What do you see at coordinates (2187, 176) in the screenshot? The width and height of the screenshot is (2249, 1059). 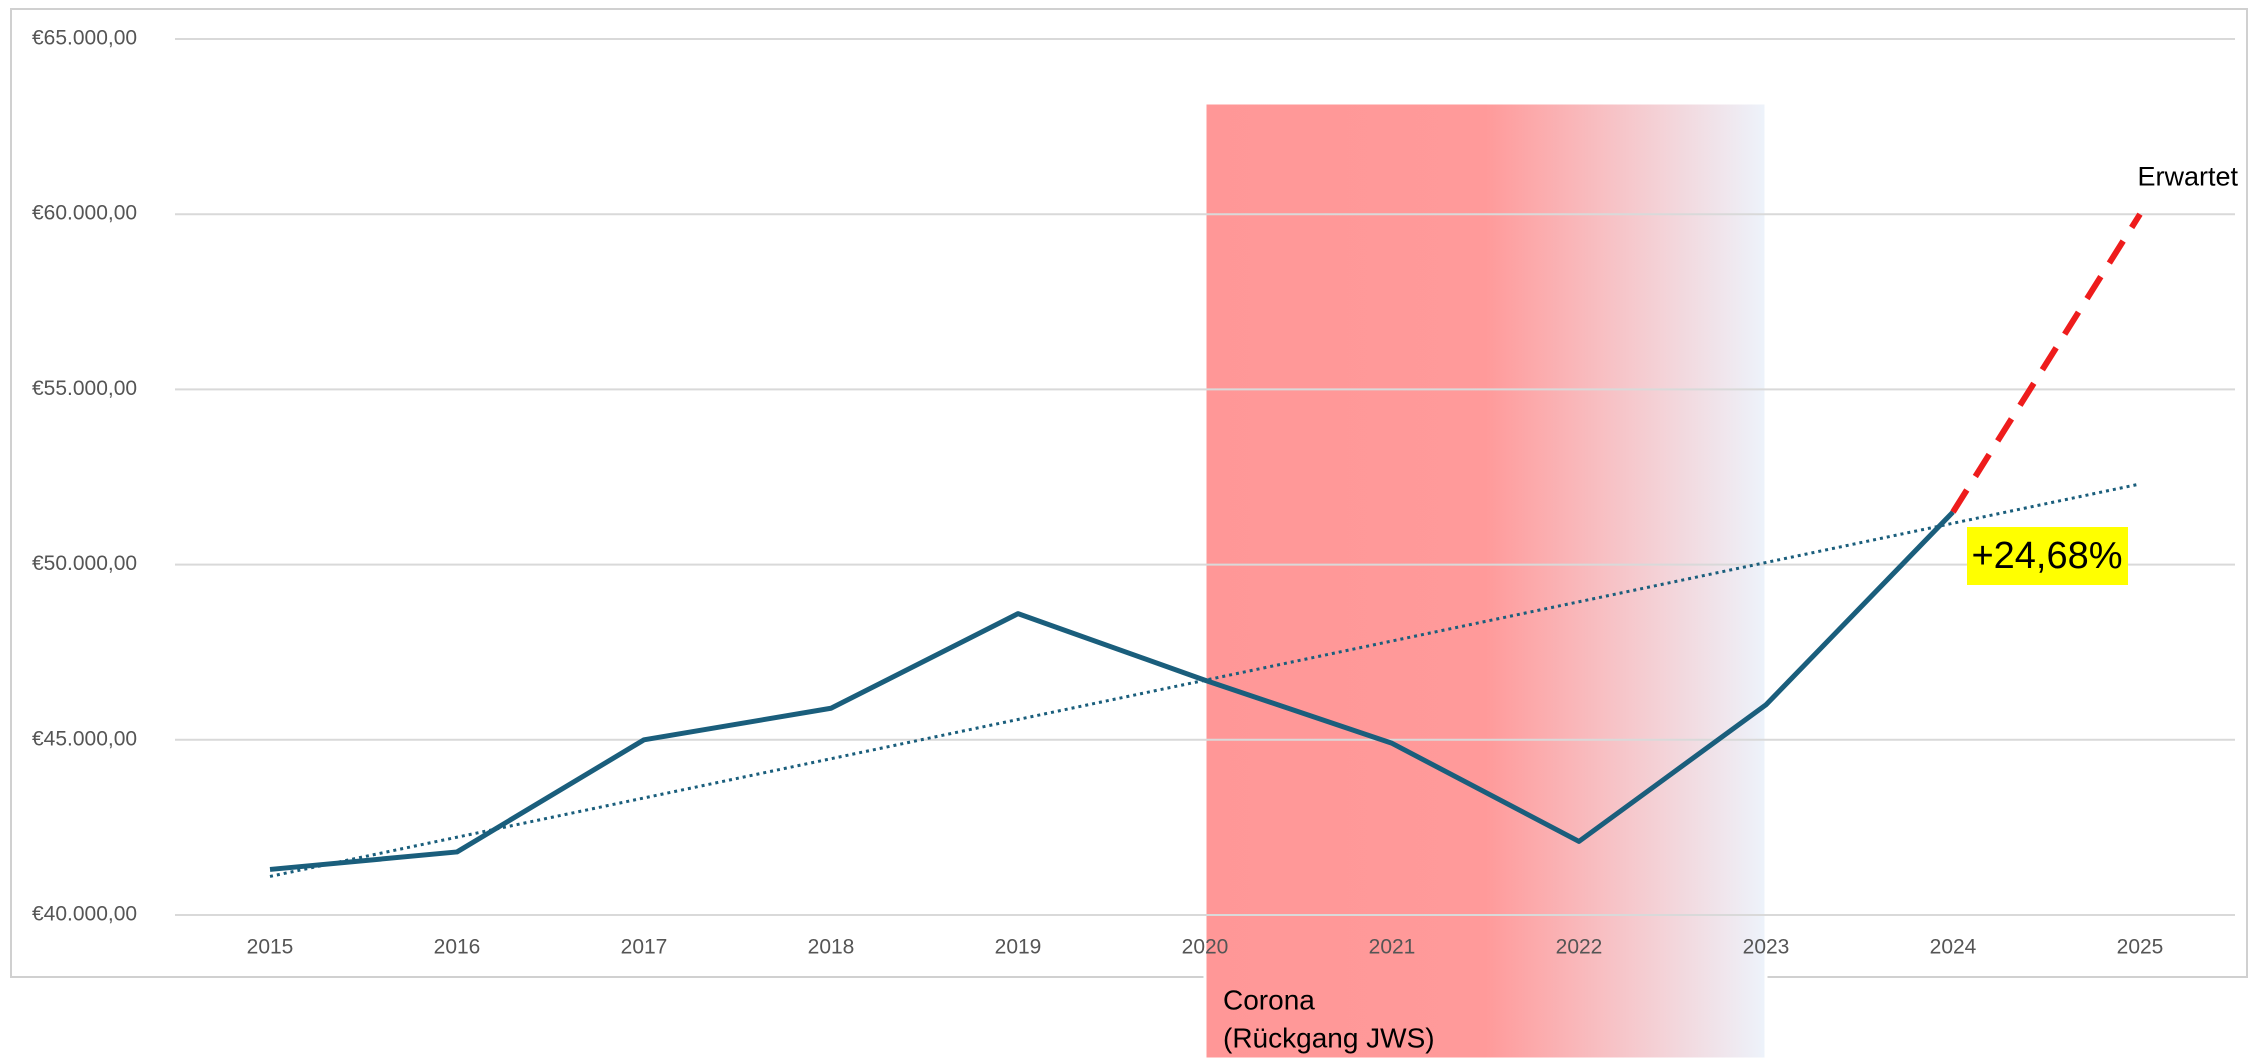 I see `series-label: Erwartet` at bounding box center [2187, 176].